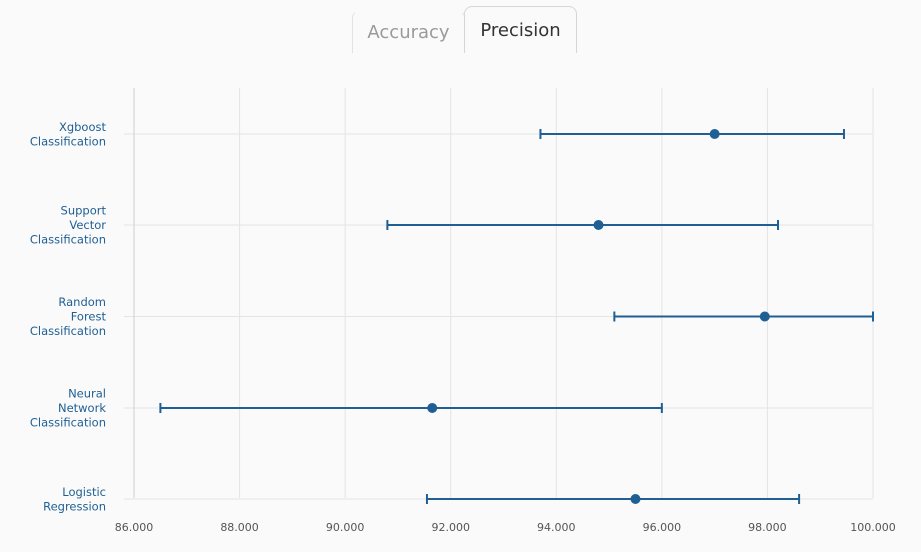 This screenshot has height=552, width=921. Describe the element at coordinates (68, 316) in the screenshot. I see `category-label: Random Forest Classification` at that location.